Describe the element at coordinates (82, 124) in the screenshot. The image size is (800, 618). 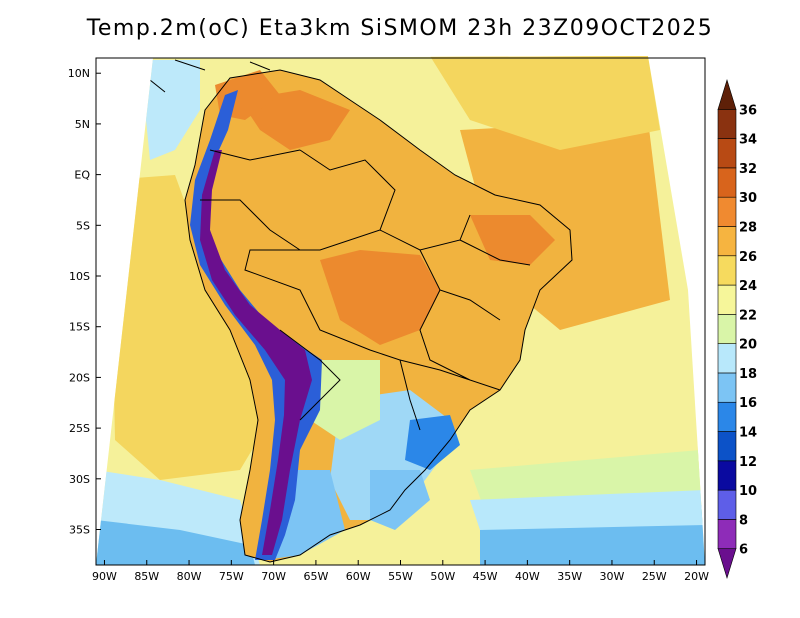
I see `lat-tick-label: 5N` at that location.